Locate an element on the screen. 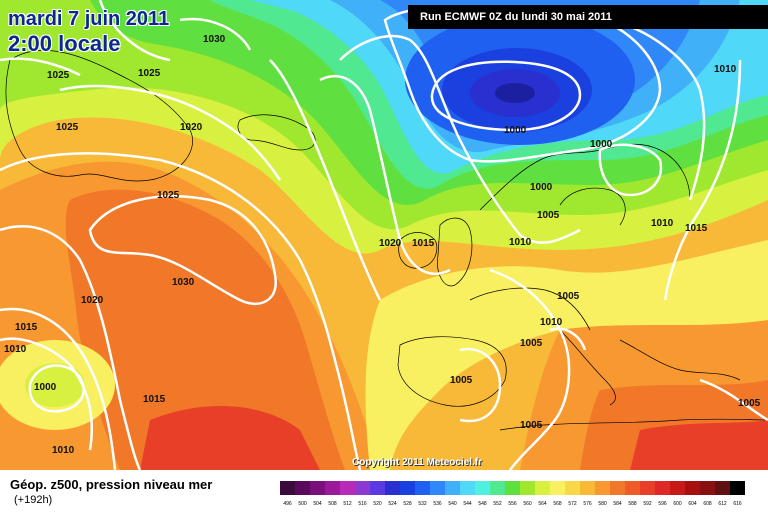 Image resolution: width=768 pixels, height=512 pixels. italy-coast is located at coordinates (587, 367).